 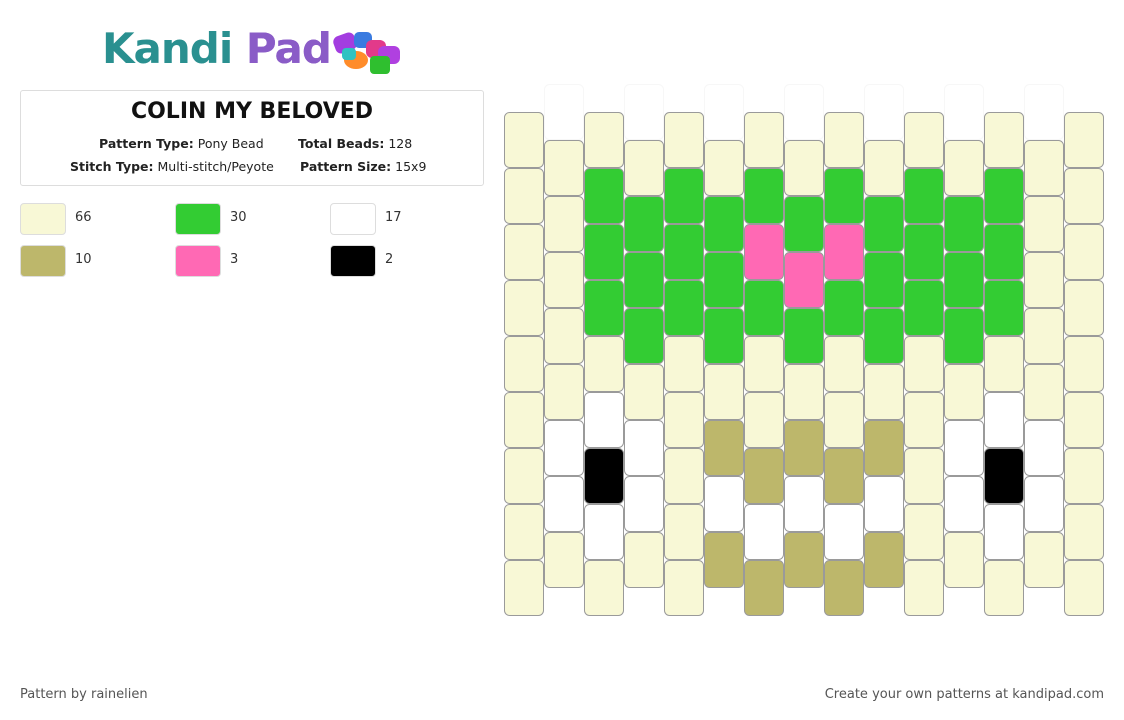 What do you see at coordinates (366, 53) in the screenshot?
I see `logo-beads` at bounding box center [366, 53].